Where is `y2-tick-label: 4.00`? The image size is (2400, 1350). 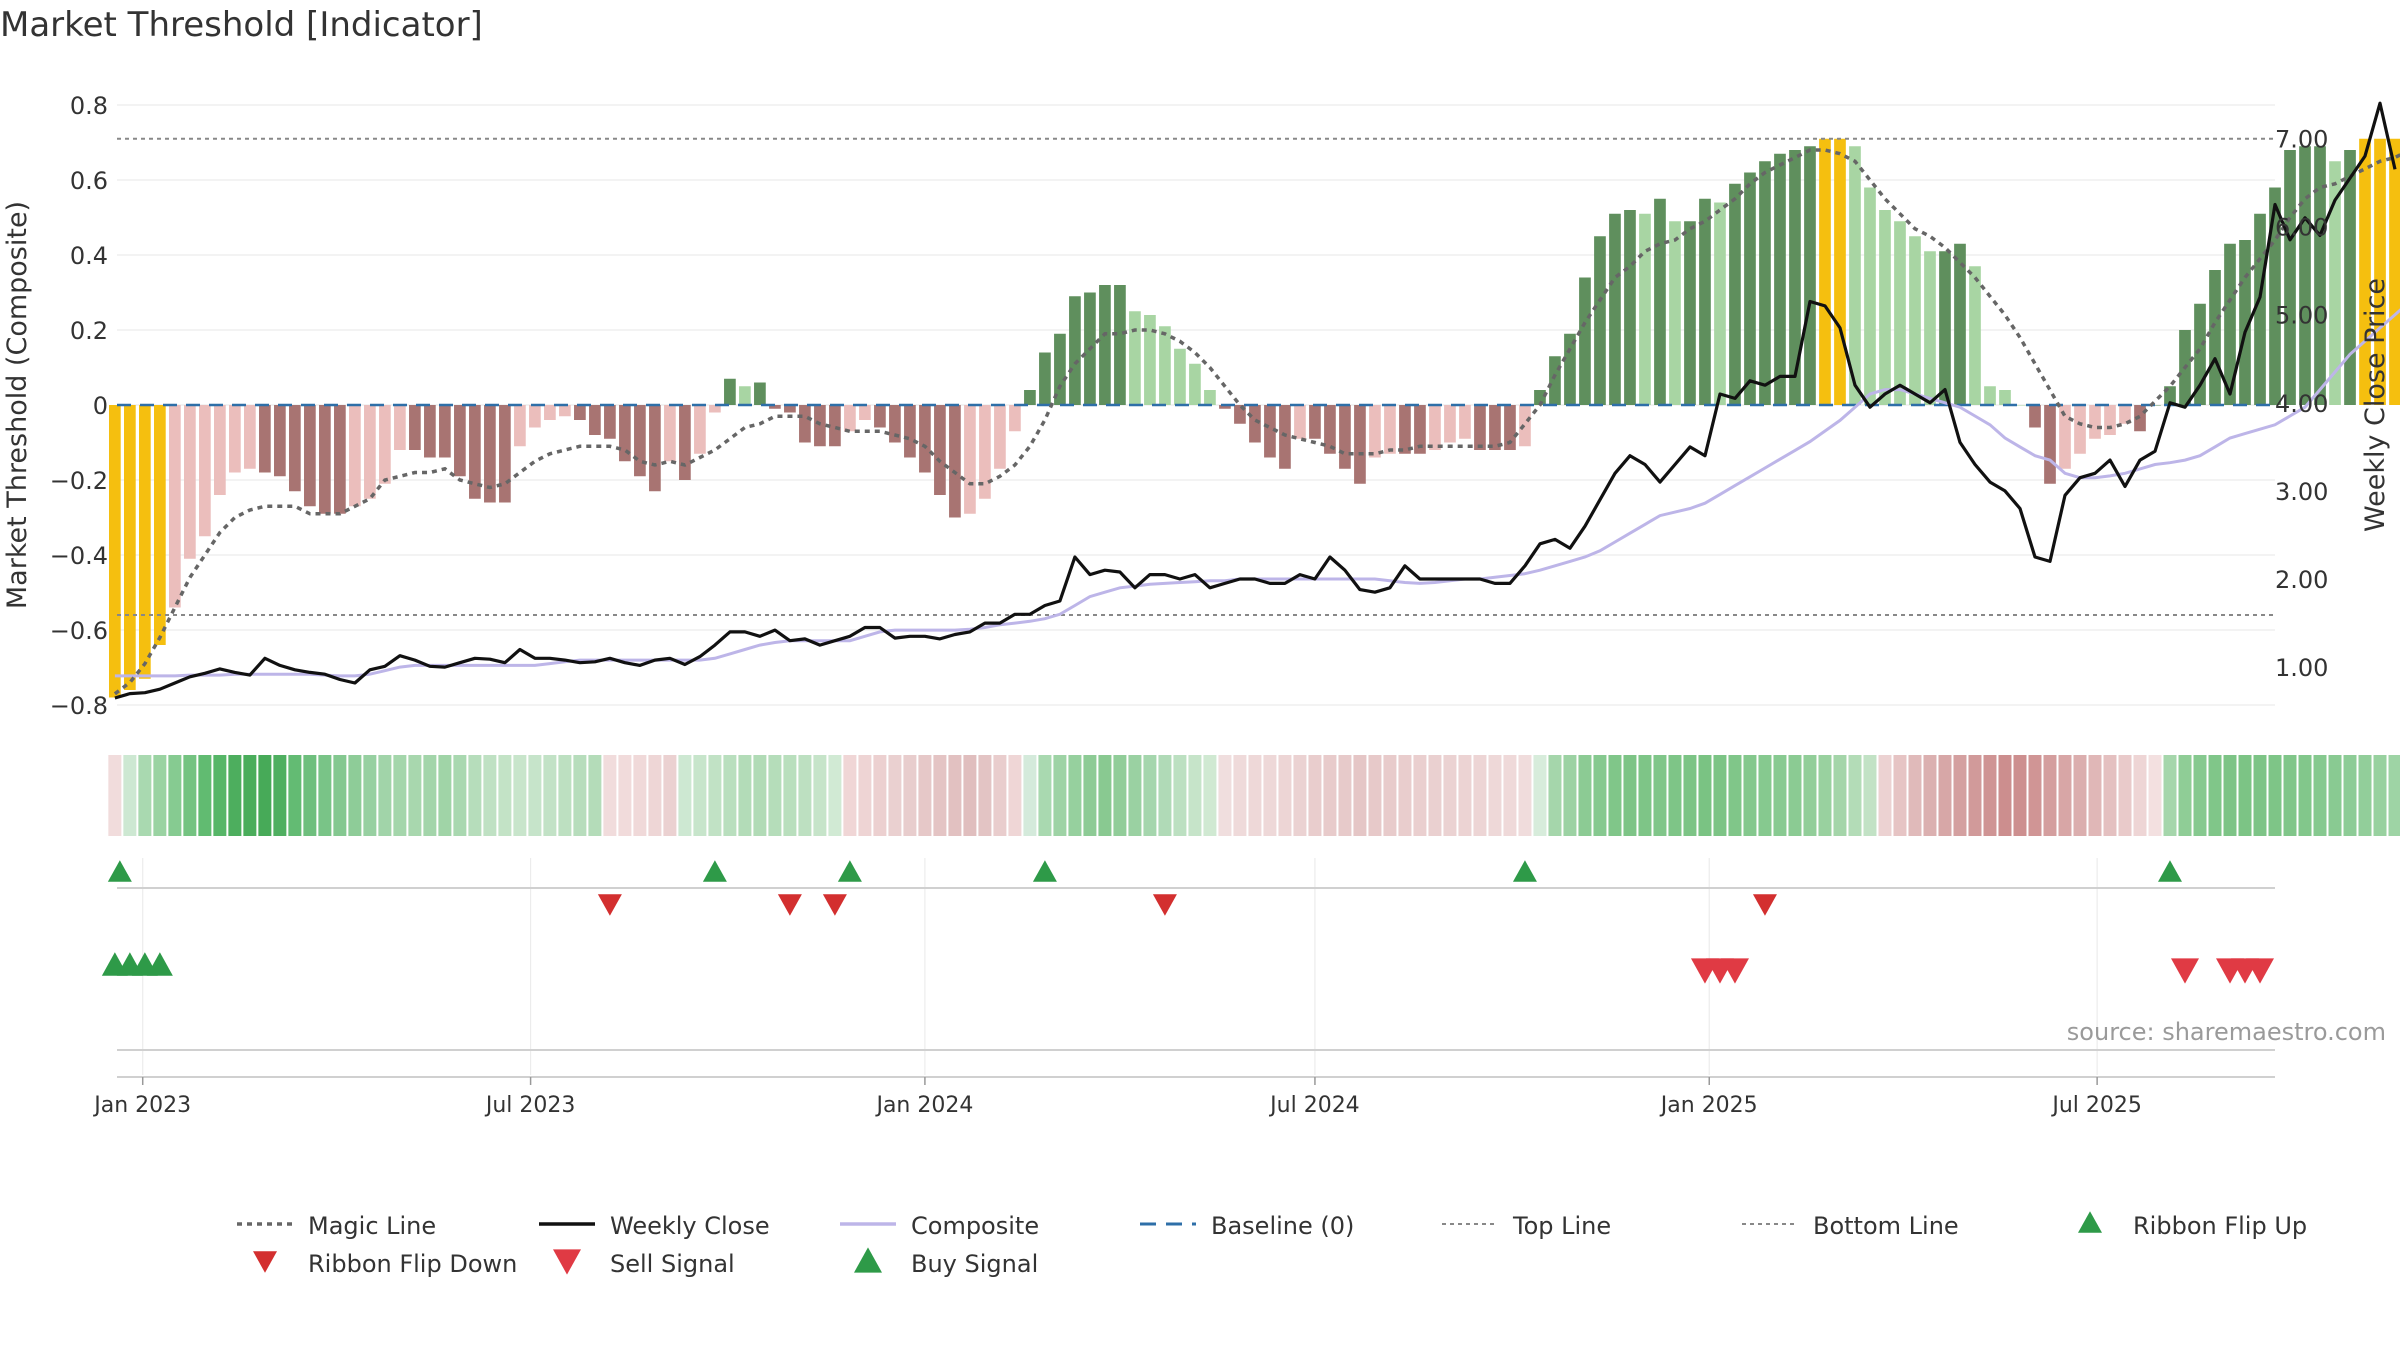
y2-tick-label: 4.00 is located at coordinates (2301, 404).